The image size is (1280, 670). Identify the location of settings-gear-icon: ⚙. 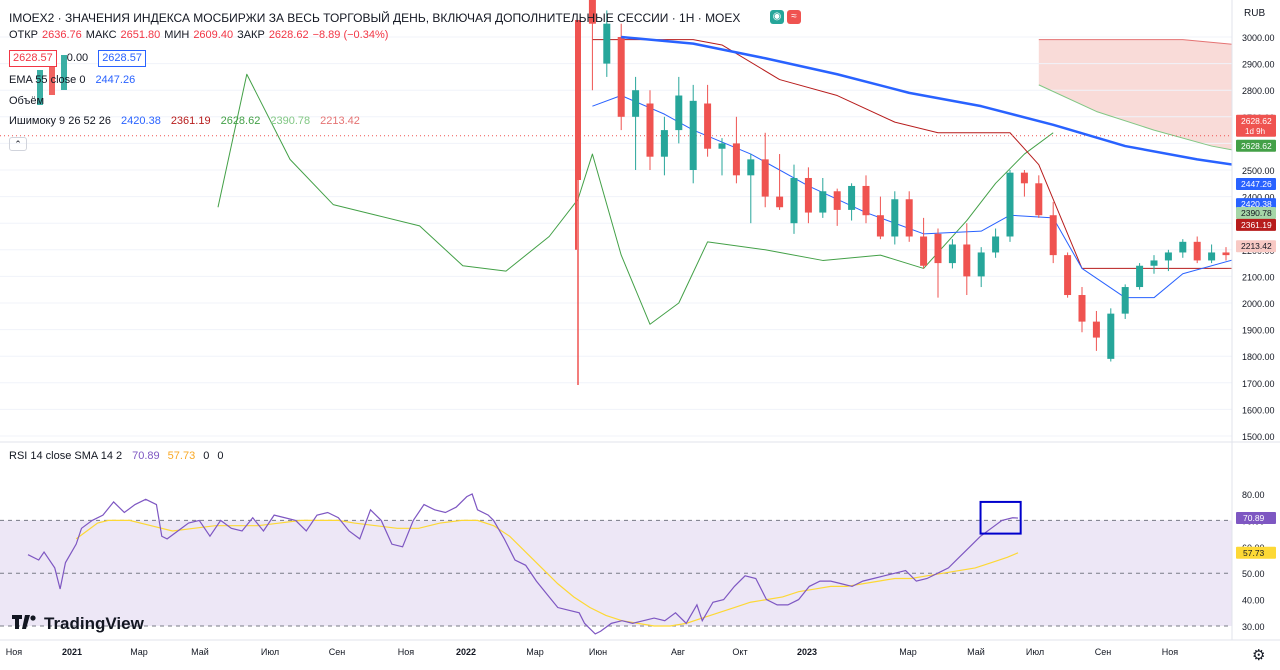
(1259, 655).